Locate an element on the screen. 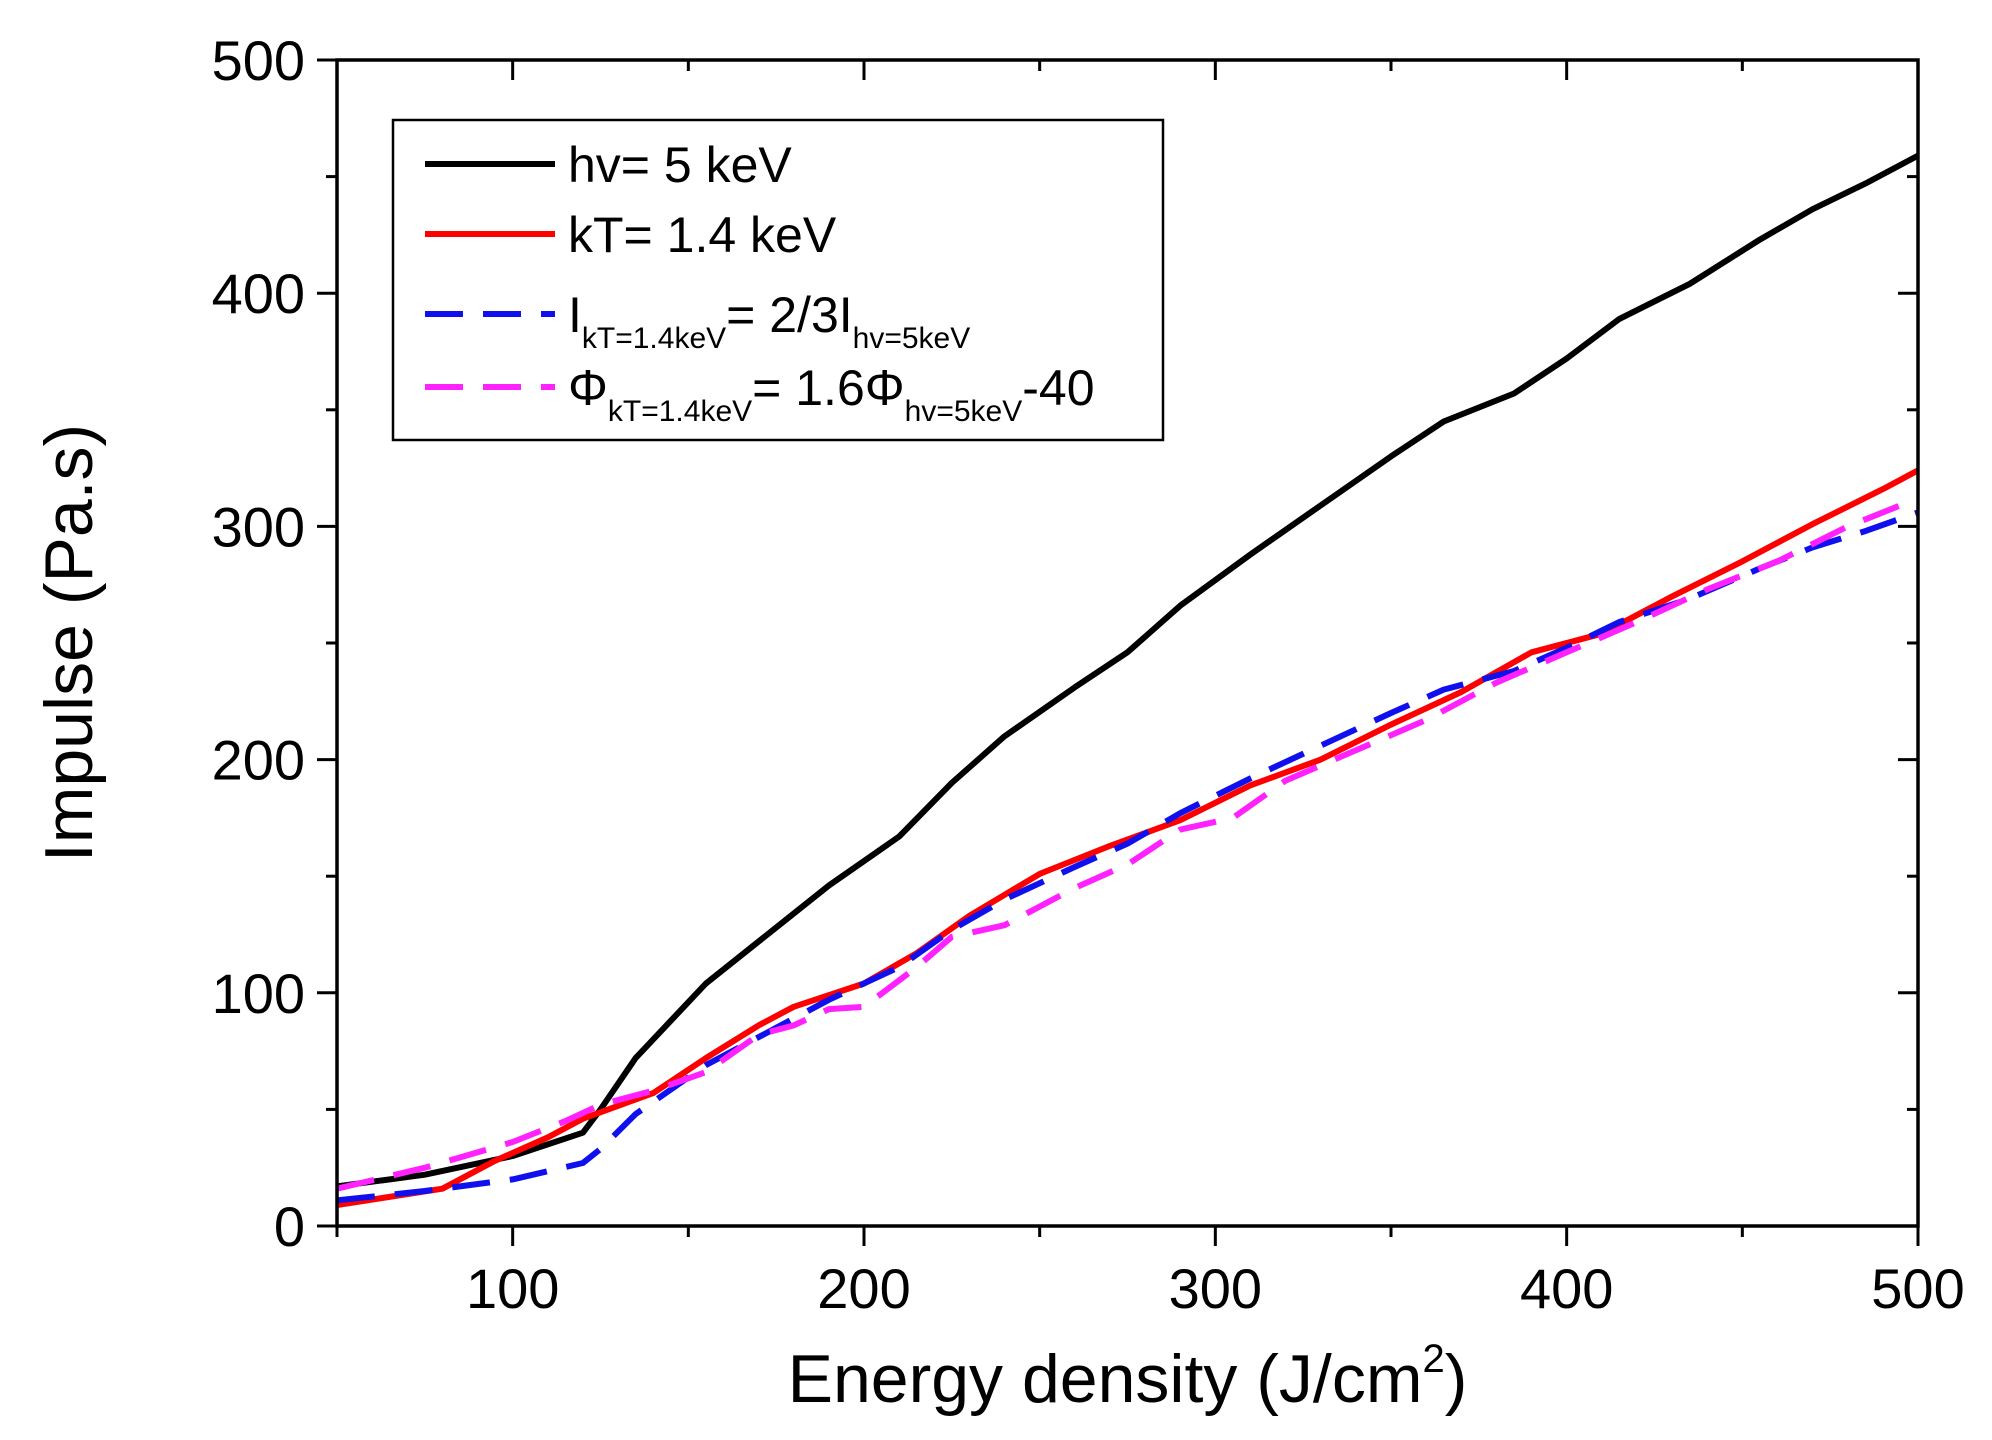  x-axis-title: Energy density (J/cm2) is located at coordinates (1128, 1377).